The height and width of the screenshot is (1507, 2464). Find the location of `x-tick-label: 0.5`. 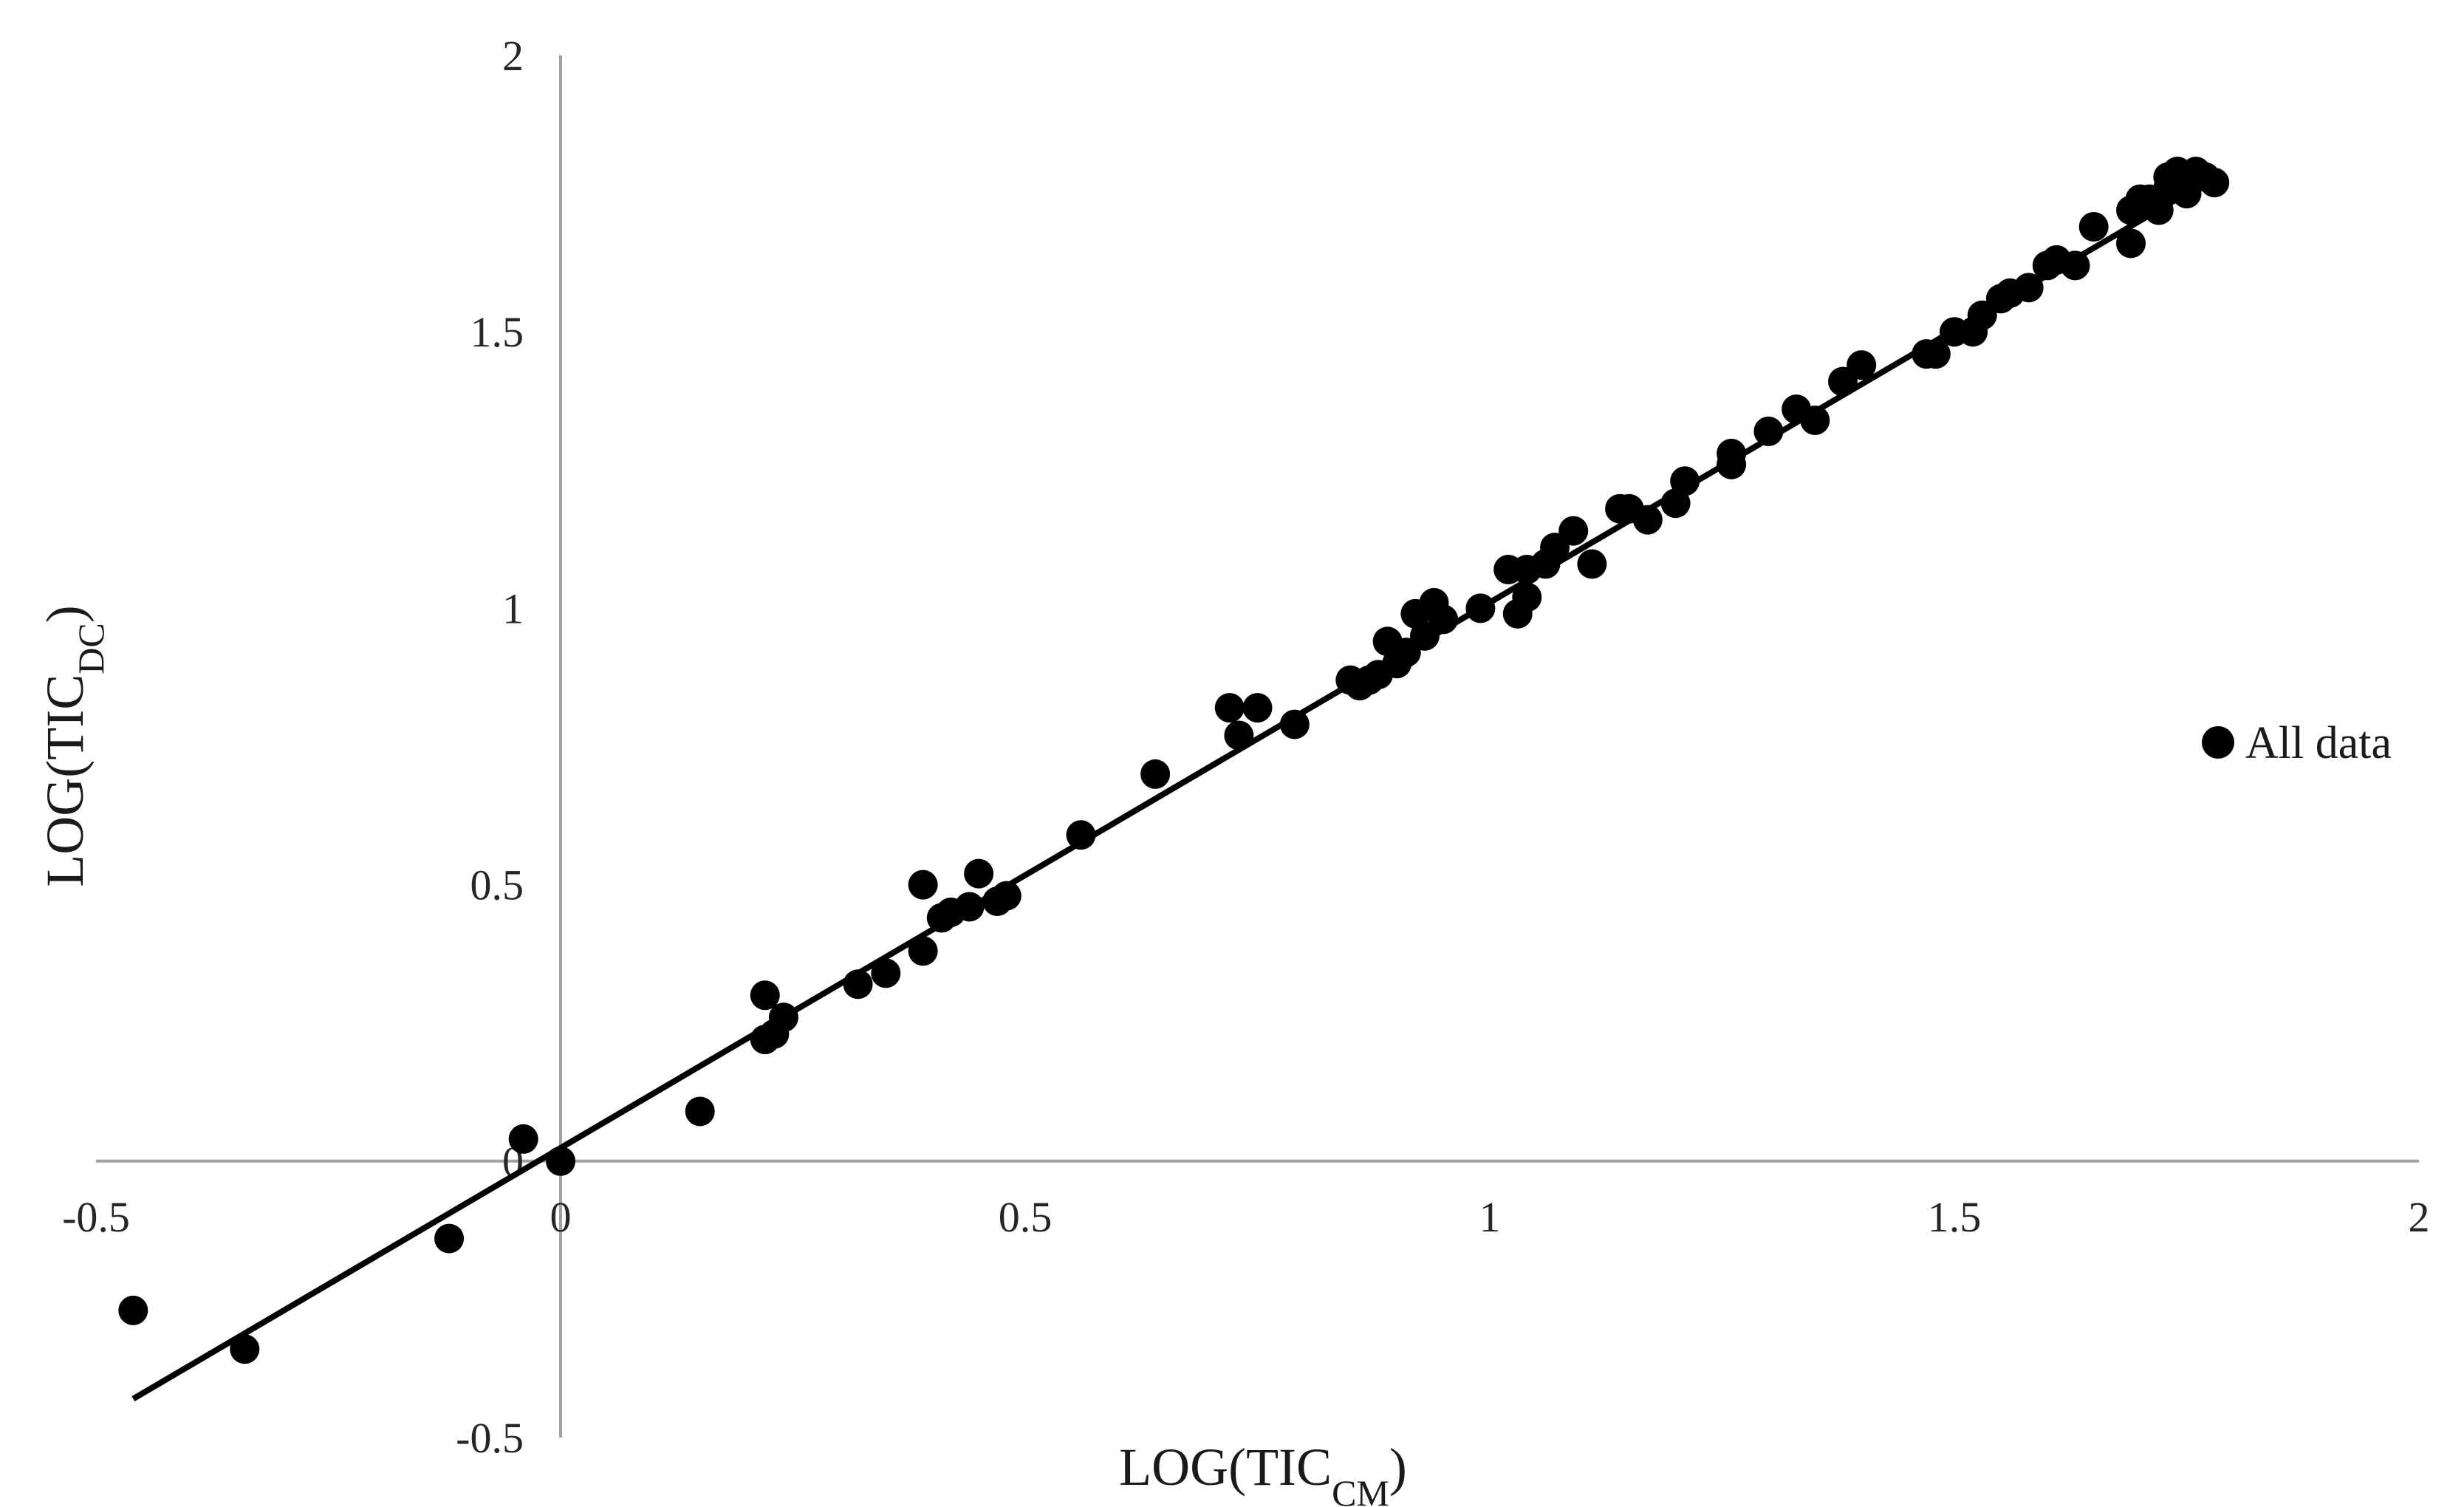

x-tick-label: 0.5 is located at coordinates (1026, 1217).